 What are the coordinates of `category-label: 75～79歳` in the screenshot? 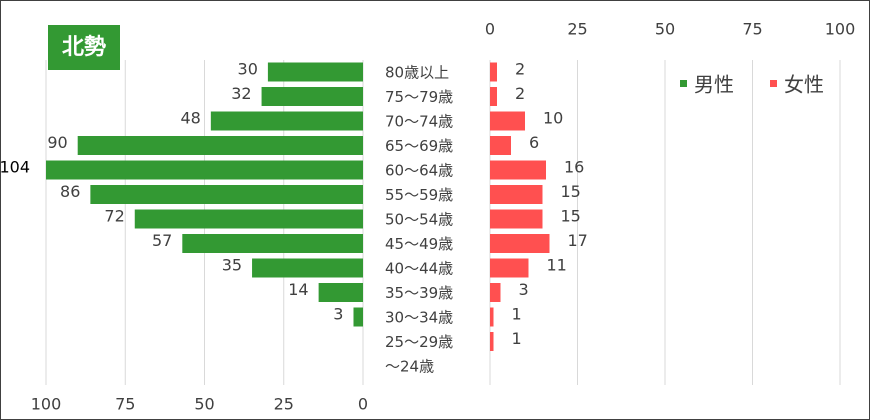 It's located at (419, 97).